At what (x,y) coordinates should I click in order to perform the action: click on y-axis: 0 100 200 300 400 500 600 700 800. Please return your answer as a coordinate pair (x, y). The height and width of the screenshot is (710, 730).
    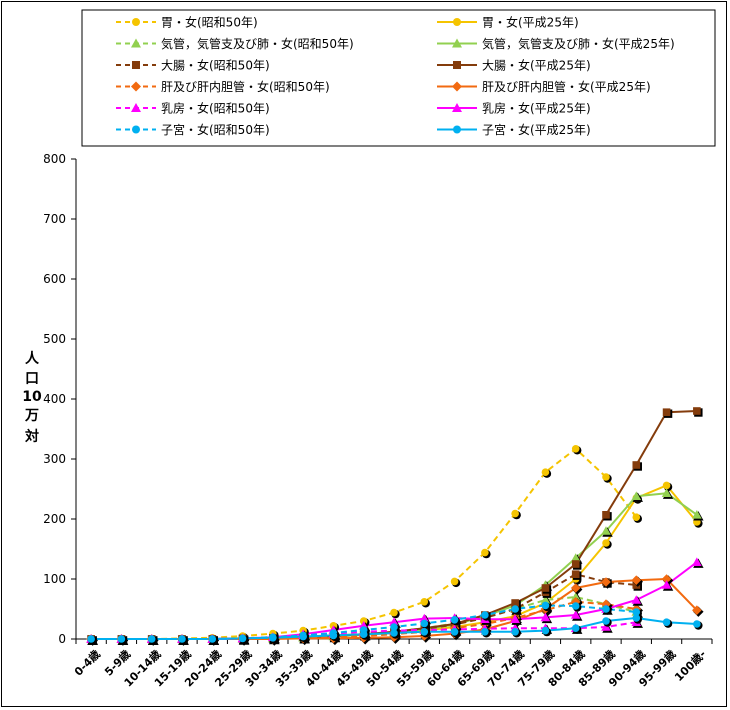
    Looking at the image, I should click on (60, 399).